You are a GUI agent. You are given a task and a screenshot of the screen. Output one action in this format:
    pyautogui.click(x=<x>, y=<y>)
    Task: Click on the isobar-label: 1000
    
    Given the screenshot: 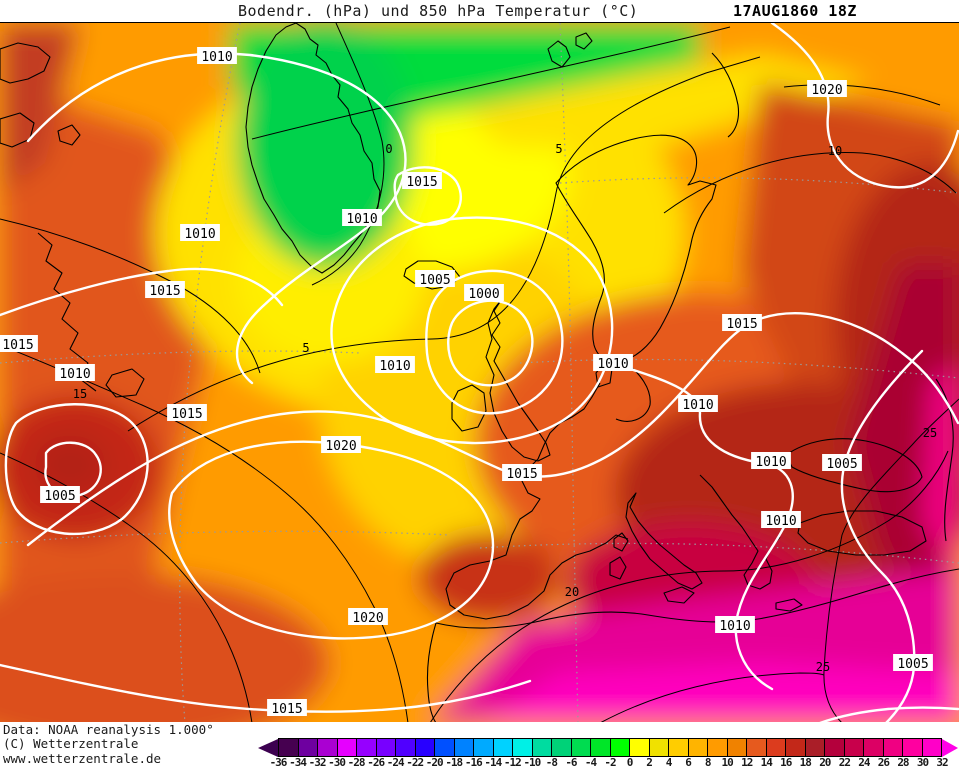 What is the action you would take?
    pyautogui.click(x=483, y=294)
    